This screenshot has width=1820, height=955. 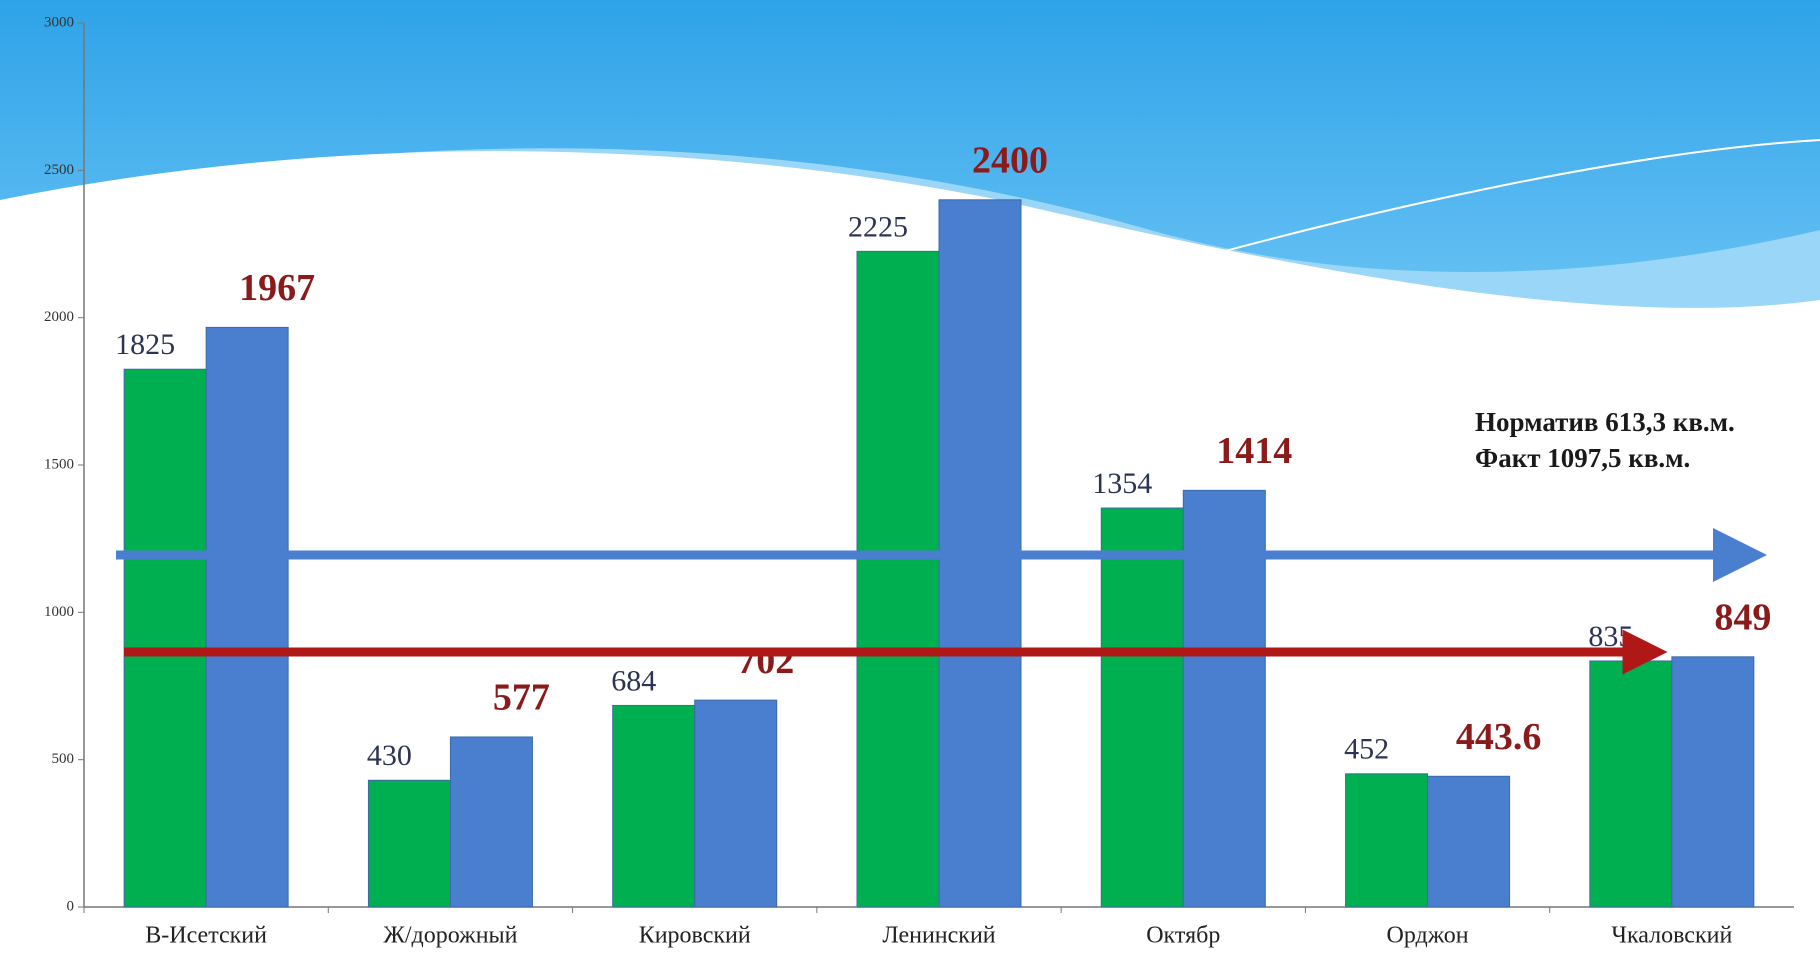 What do you see at coordinates (1671, 936) in the screenshot?
I see `x-tick-label: Чкаловский` at bounding box center [1671, 936].